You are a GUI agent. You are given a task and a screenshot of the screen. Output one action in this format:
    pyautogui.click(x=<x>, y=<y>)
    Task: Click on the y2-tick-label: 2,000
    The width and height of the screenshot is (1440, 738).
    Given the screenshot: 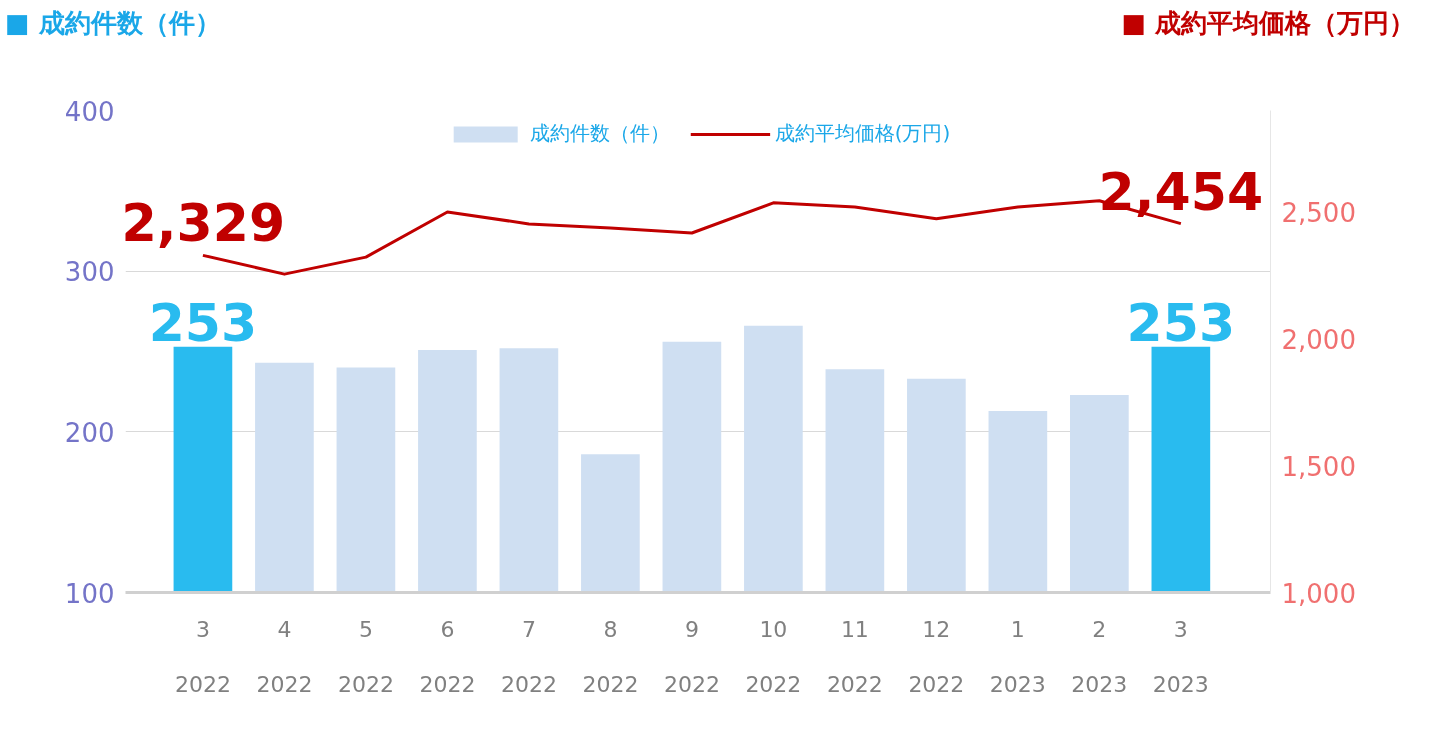 What is the action you would take?
    pyautogui.click(x=1318, y=339)
    